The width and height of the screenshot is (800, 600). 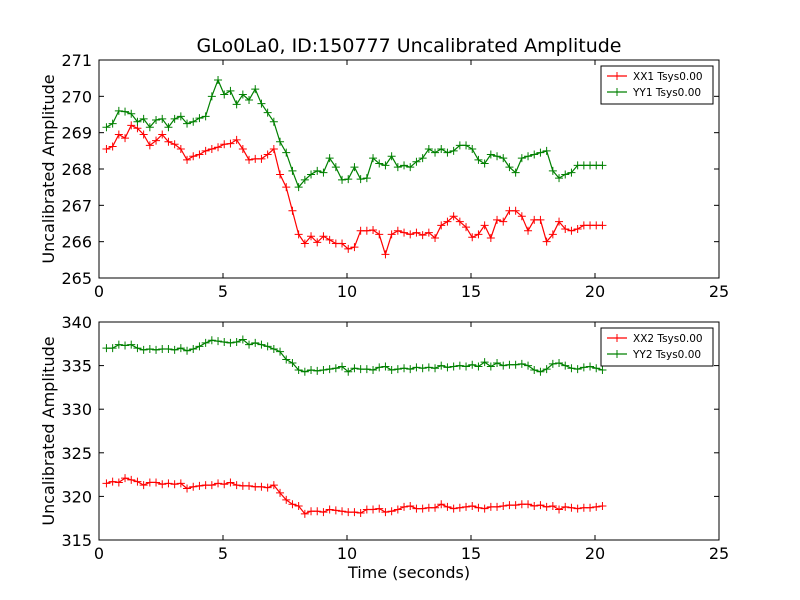 What do you see at coordinates (657, 347) in the screenshot?
I see `legend-2: XX2 Tsys0.00 YY2 Tsys0.00` at bounding box center [657, 347].